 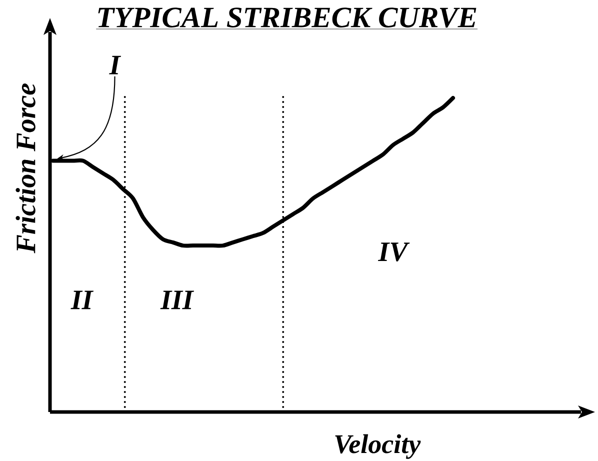 What do you see at coordinates (26, 169) in the screenshot?
I see `y-axis-title: Friction Force` at bounding box center [26, 169].